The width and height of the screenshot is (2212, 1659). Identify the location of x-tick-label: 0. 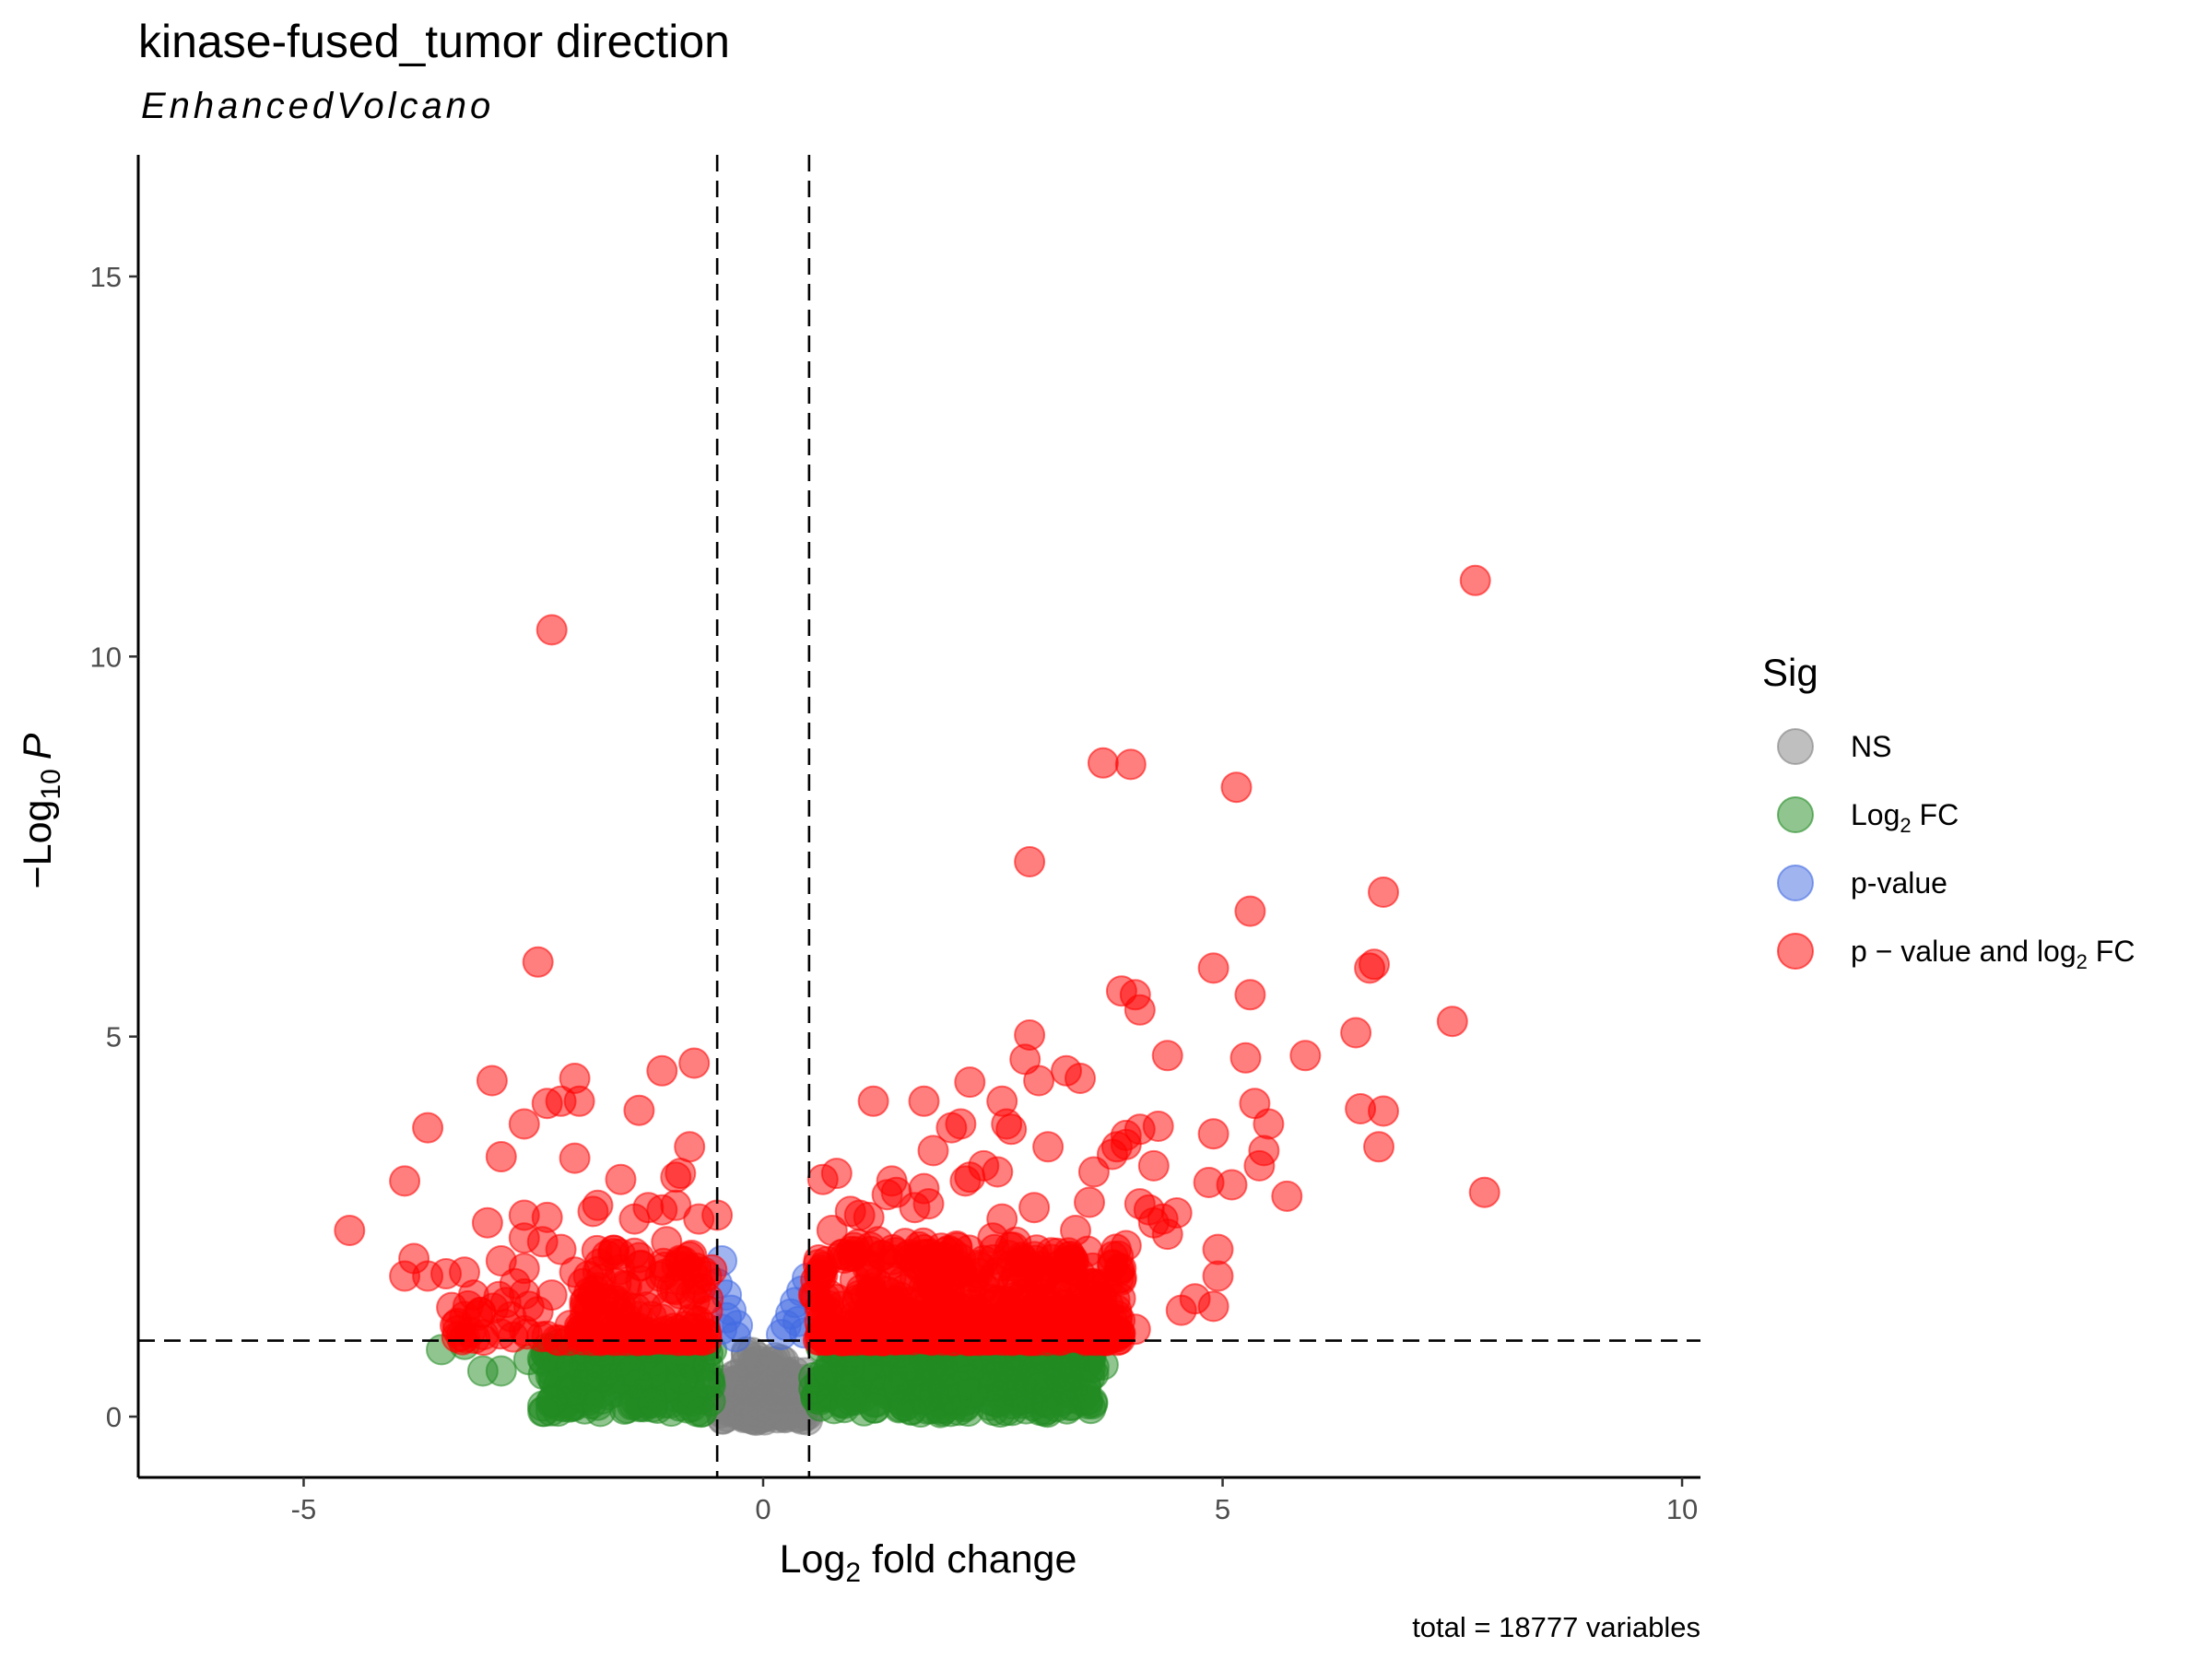
(763, 1509).